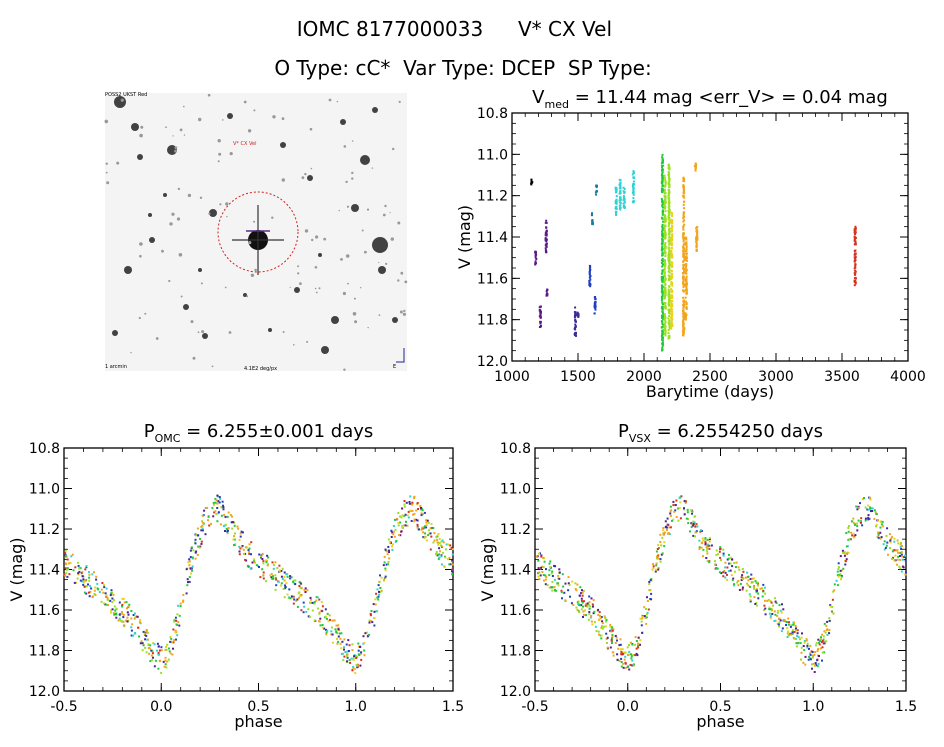 Image resolution: width=944 pixels, height=747 pixels. I want to click on y-tick-label: 11.0, so click(515, 490).